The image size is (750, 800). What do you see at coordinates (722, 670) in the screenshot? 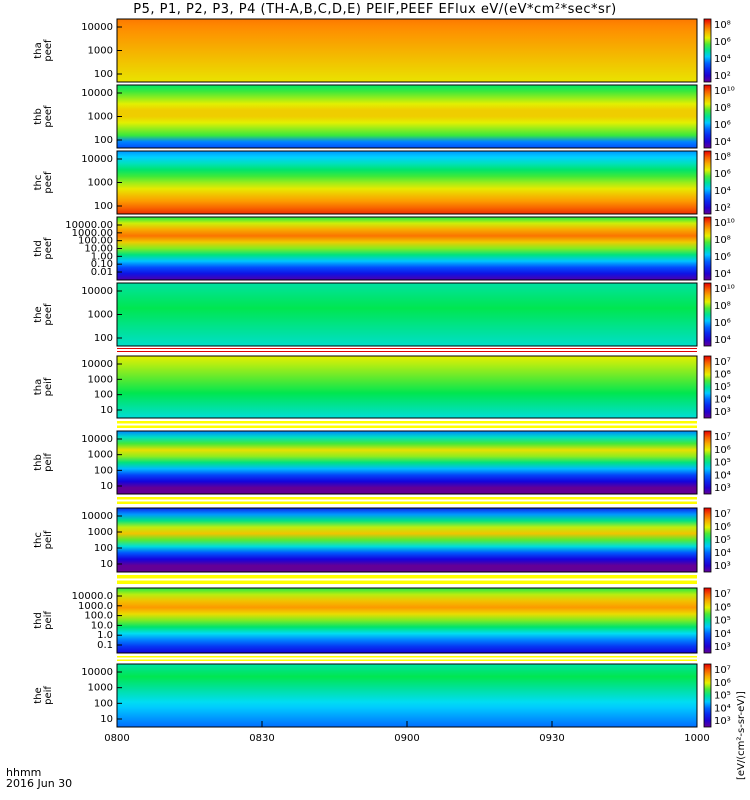
I see `colorbar-tick-the-peif: 10⁷` at bounding box center [722, 670].